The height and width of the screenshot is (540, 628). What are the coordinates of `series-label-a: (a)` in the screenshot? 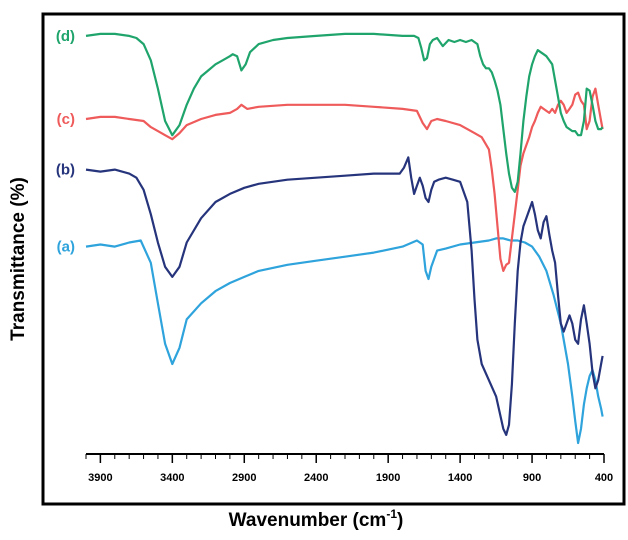 It's located at (66, 247).